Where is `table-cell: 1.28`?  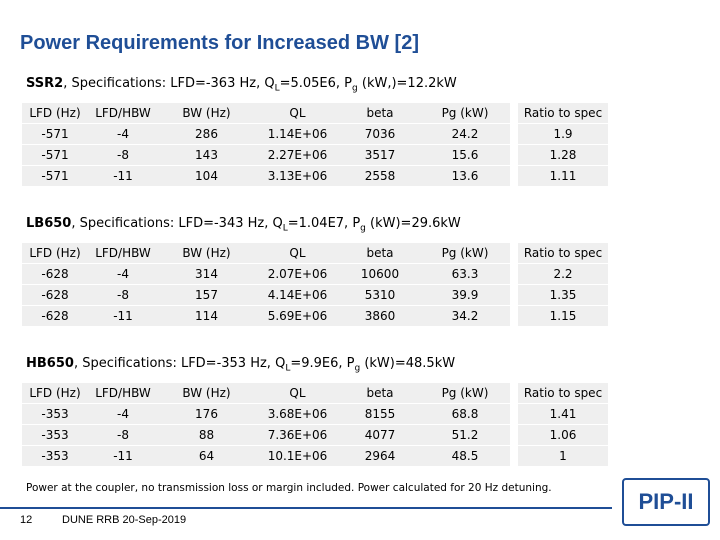
table-cell: 1.28 is located at coordinates (559, 155).